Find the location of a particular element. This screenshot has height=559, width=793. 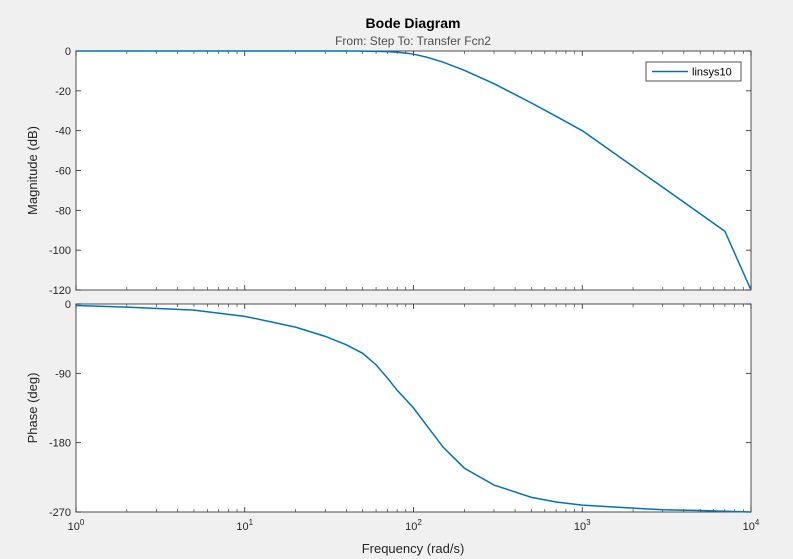

magnitude-y-tick-label: -20 is located at coordinates (63, 92).